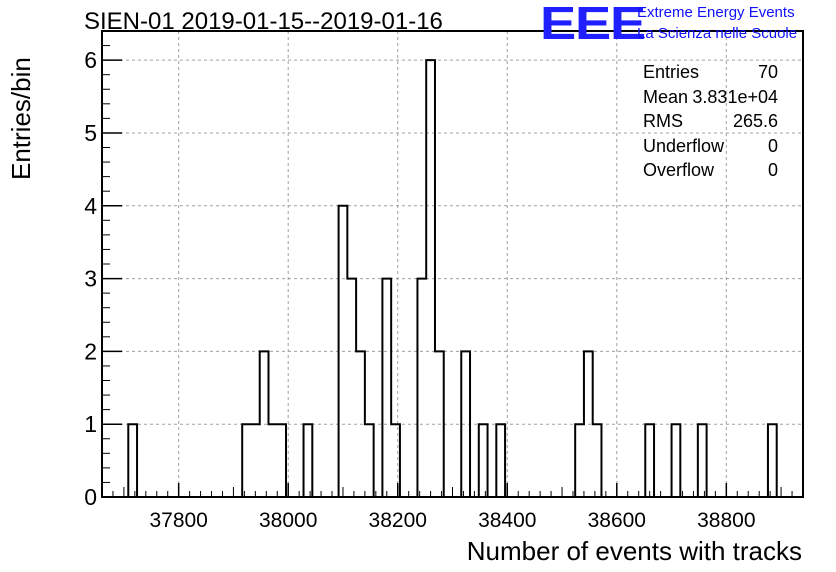  Describe the element at coordinates (767, 72) in the screenshot. I see `stat-entries-value: 70` at that location.